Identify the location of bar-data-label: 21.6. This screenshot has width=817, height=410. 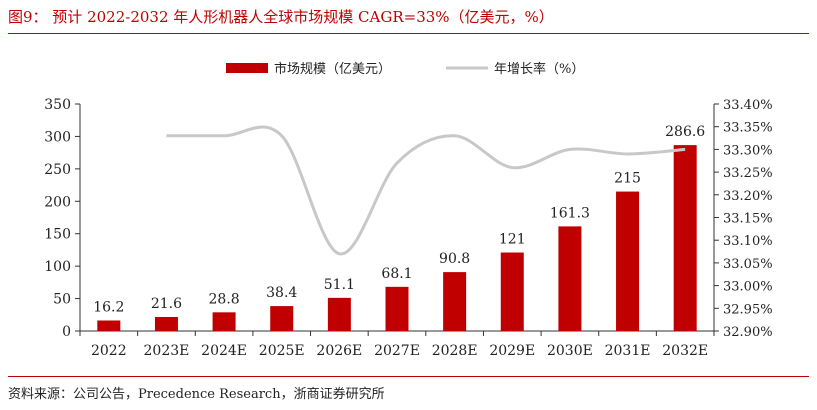
(166, 304).